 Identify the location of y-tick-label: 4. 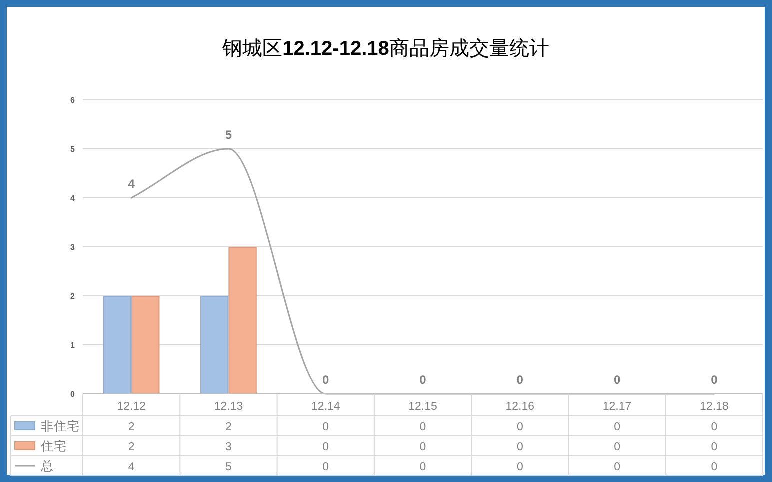
(72, 198).